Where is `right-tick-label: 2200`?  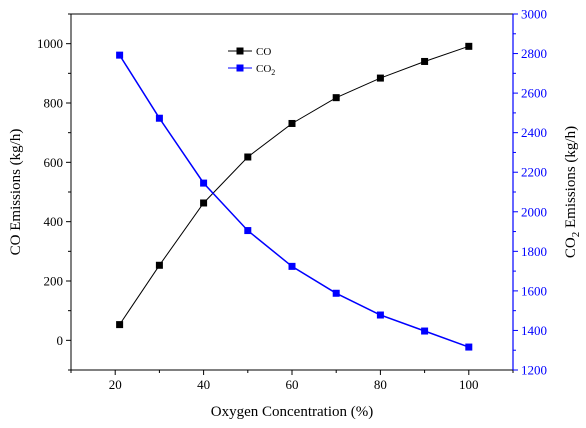 right-tick-label: 2200 is located at coordinates (534, 172).